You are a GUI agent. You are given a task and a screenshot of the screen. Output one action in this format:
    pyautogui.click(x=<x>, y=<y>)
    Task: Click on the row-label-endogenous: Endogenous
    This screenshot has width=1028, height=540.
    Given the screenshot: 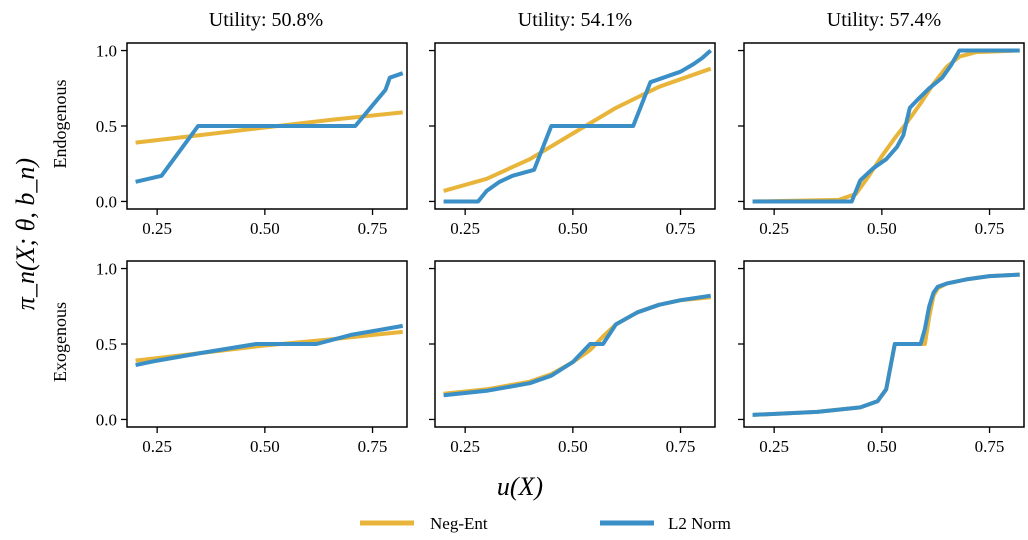 What is the action you would take?
    pyautogui.click(x=60, y=124)
    